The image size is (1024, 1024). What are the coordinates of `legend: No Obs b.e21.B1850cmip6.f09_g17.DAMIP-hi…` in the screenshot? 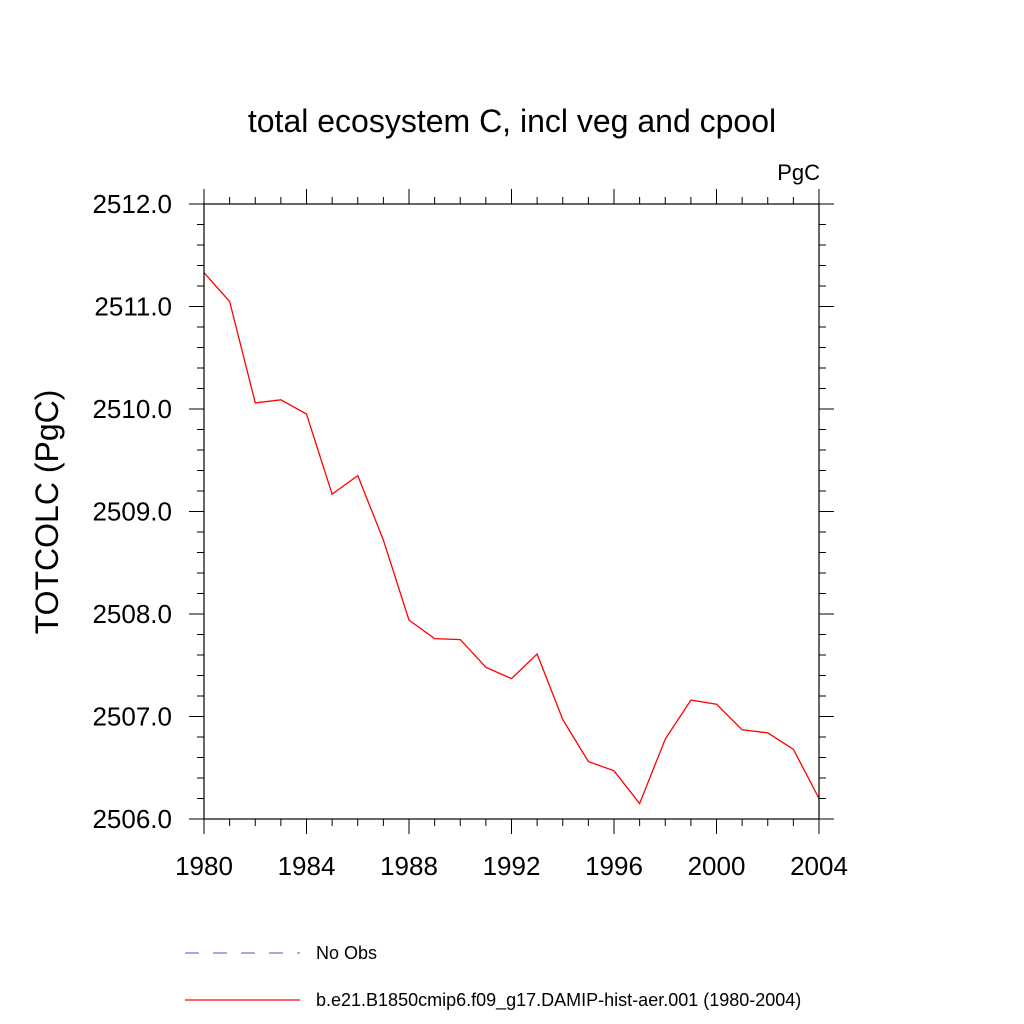 It's located at (493, 977).